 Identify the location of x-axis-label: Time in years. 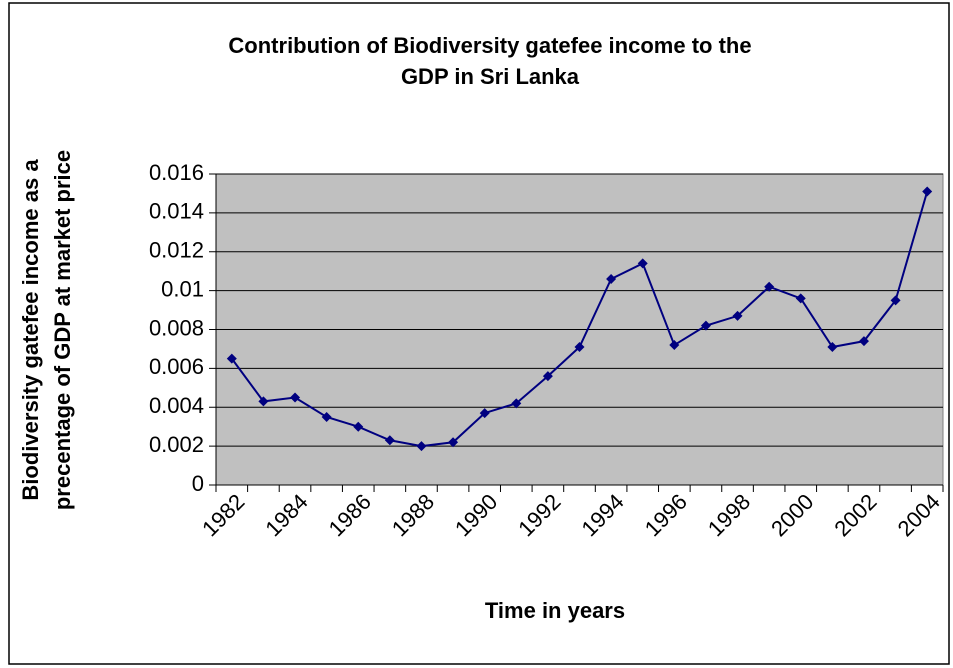
(555, 610).